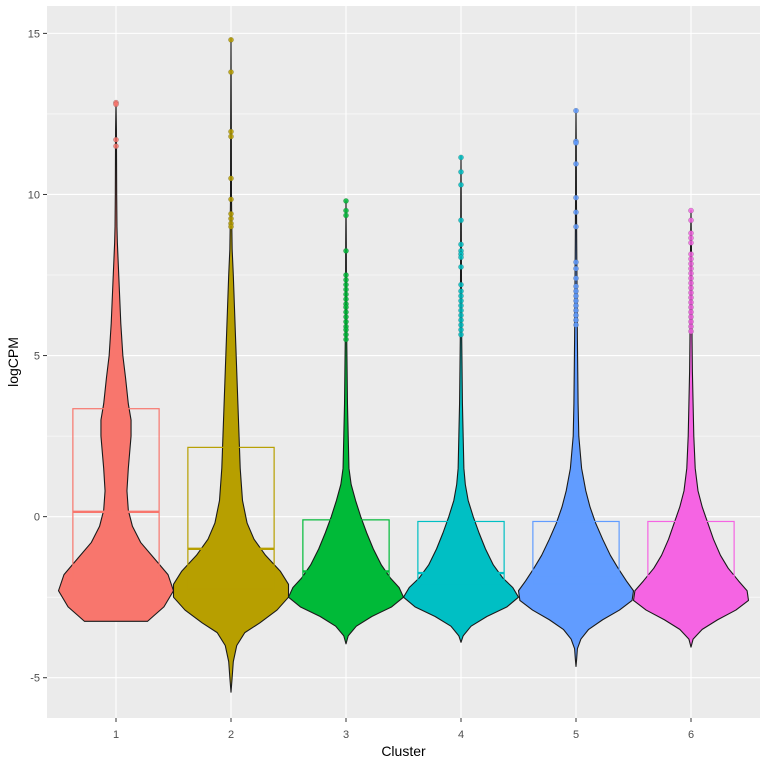  What do you see at coordinates (116, 735) in the screenshot?
I see `x-tick-label: 1` at bounding box center [116, 735].